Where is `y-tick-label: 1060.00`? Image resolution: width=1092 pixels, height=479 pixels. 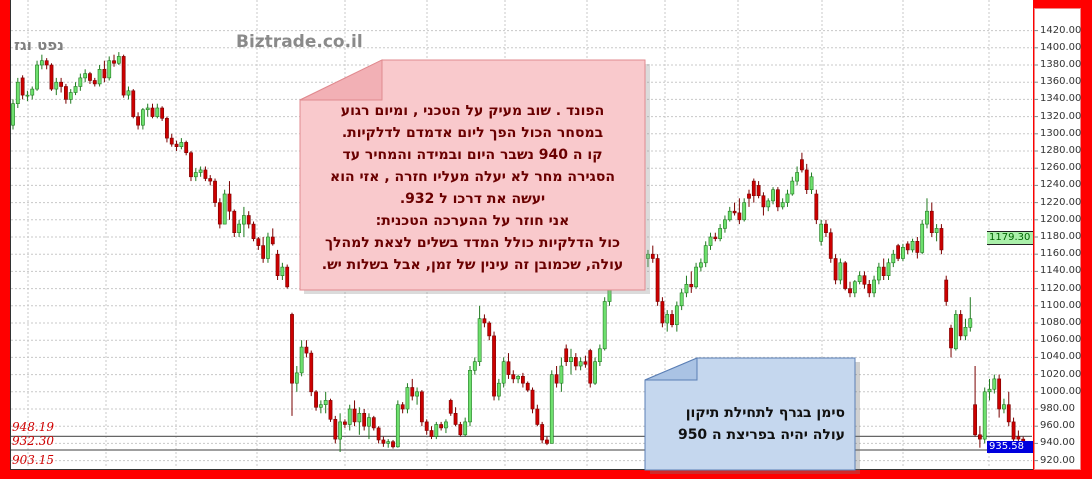 y-tick-label: 1060.00 is located at coordinates (1061, 340).